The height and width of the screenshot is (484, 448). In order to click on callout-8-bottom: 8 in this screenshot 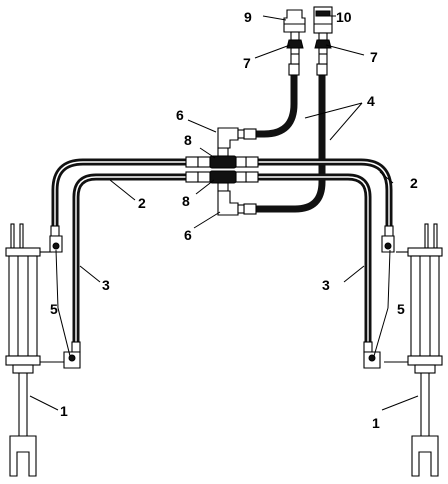, I will do `click(186, 201)`.